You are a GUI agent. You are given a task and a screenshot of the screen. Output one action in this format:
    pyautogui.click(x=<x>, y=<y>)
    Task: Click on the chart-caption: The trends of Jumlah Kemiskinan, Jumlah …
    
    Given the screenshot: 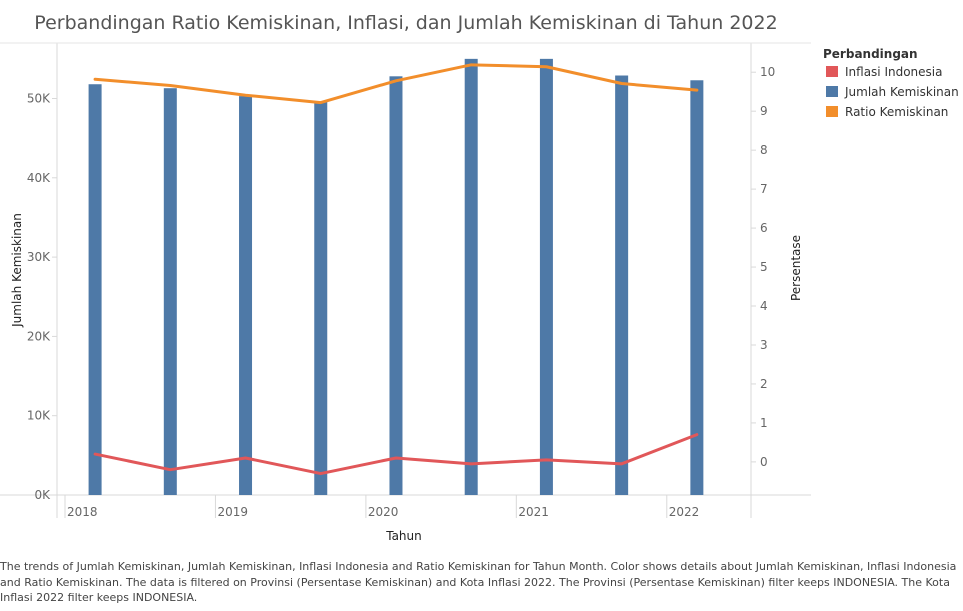 What is the action you would take?
    pyautogui.click(x=478, y=582)
    